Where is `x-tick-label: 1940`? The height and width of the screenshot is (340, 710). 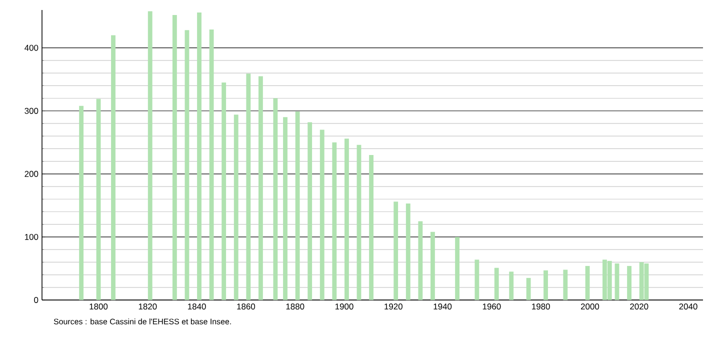 x-tick-label: 1940 is located at coordinates (443, 307).